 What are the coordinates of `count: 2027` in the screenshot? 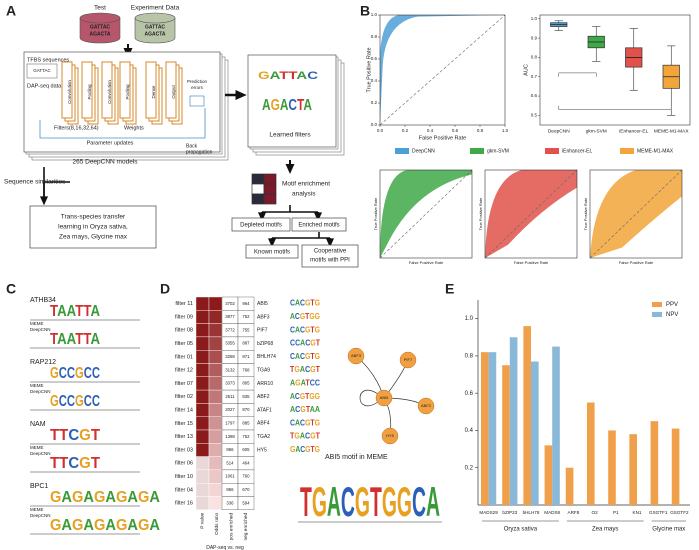 It's located at (230, 409).